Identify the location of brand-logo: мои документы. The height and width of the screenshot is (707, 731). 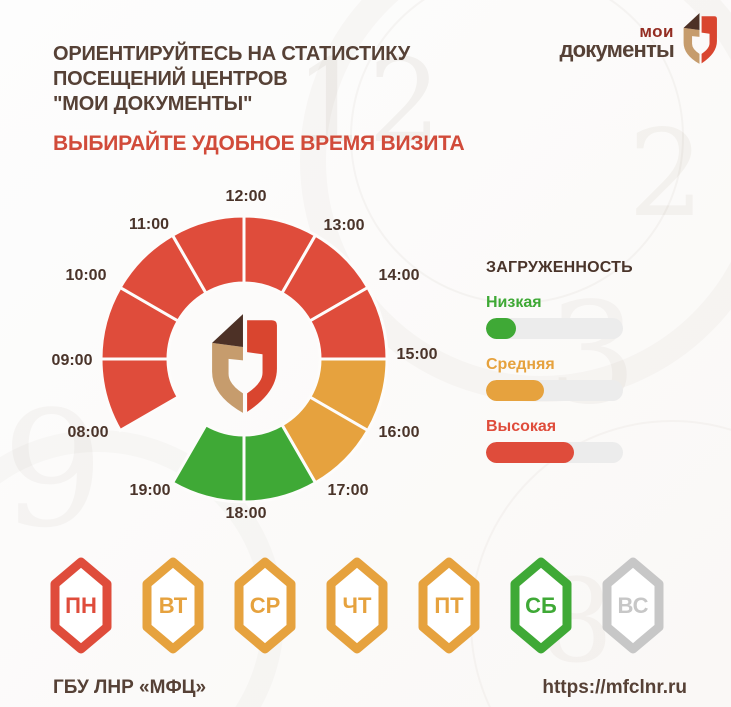
(638, 38).